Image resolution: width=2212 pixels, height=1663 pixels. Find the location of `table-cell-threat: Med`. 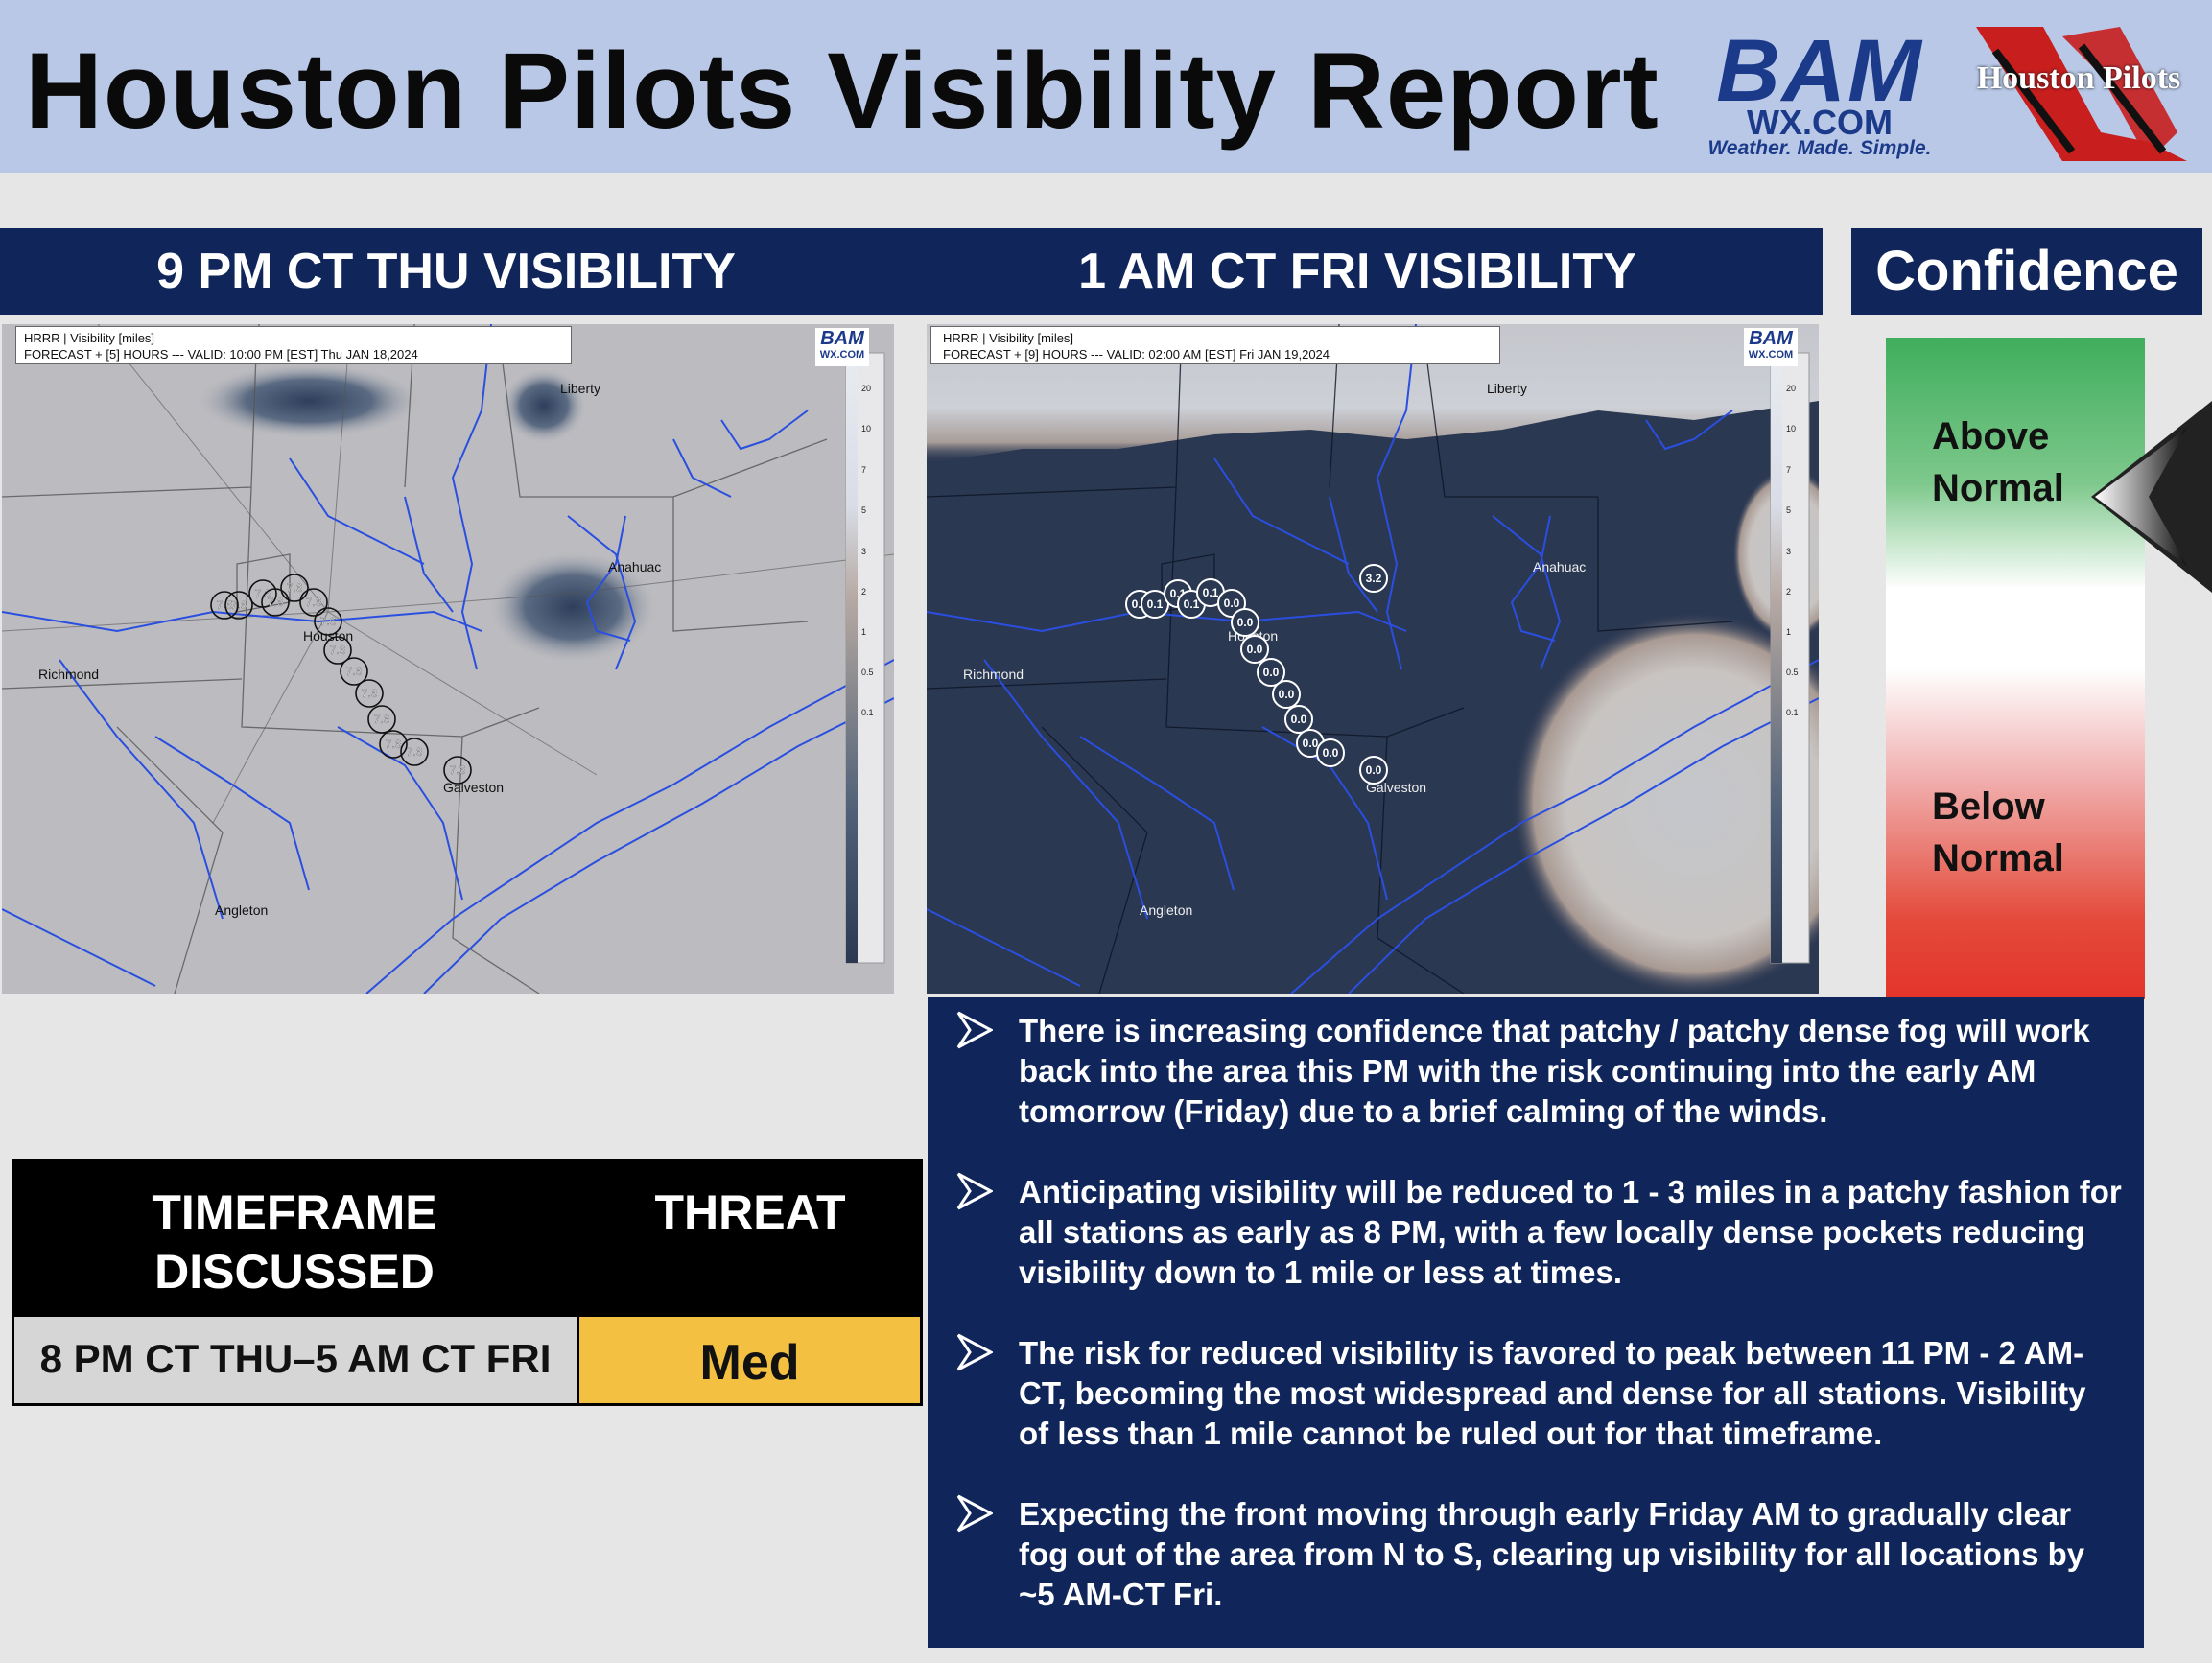

table-cell-threat: Med is located at coordinates (750, 1360).